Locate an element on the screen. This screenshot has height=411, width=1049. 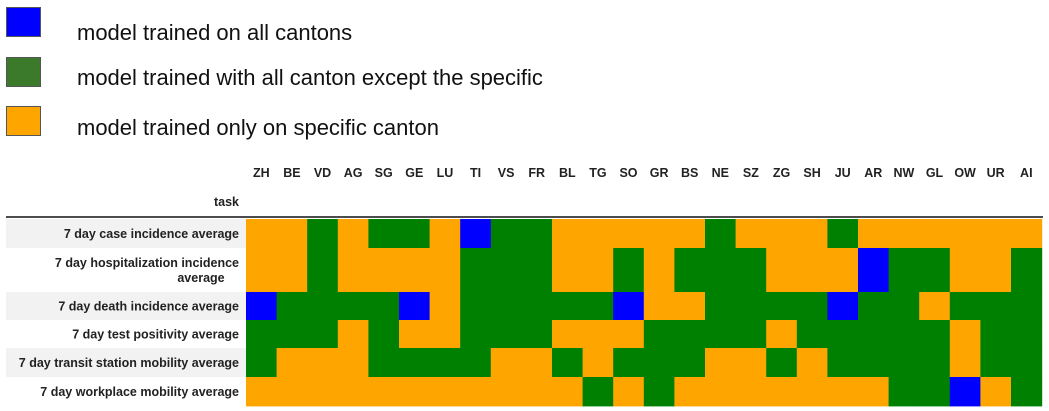
legend-swatch-all-cantons is located at coordinates (23, 22).